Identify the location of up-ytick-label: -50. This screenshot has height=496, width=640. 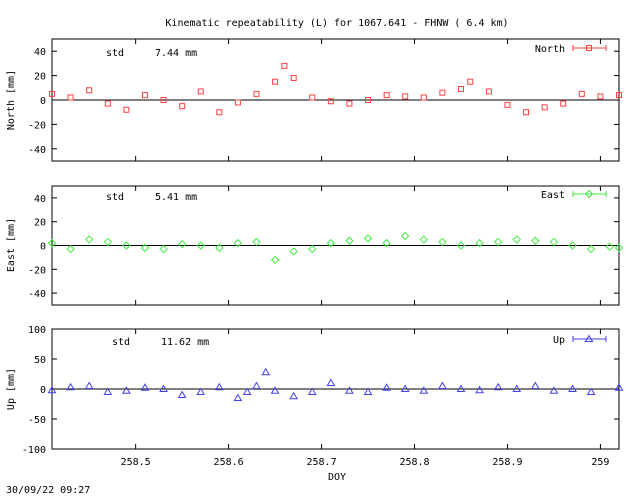
(37, 420).